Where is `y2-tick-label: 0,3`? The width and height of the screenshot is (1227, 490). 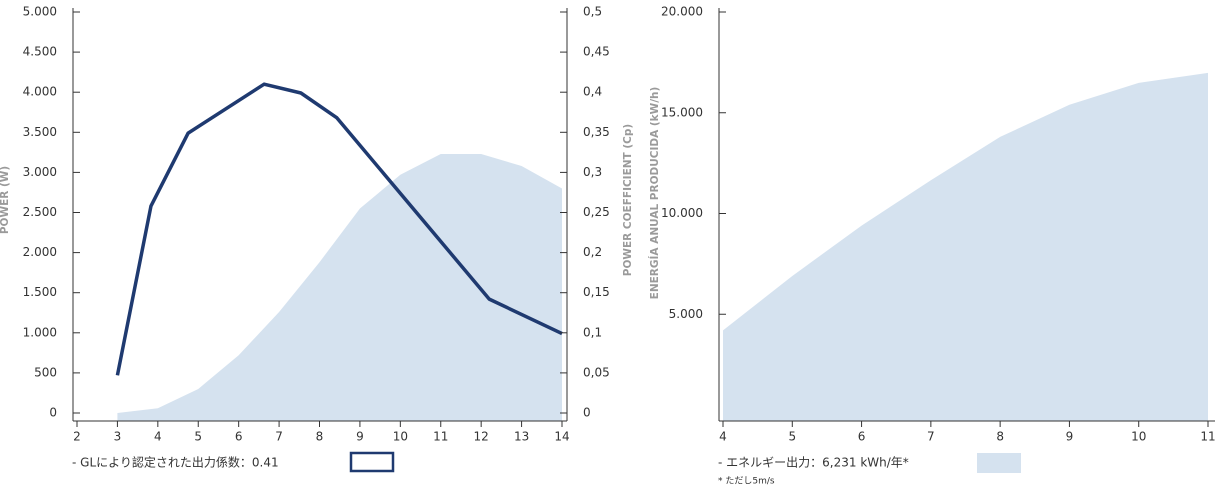
y2-tick-label: 0,3 is located at coordinates (592, 172).